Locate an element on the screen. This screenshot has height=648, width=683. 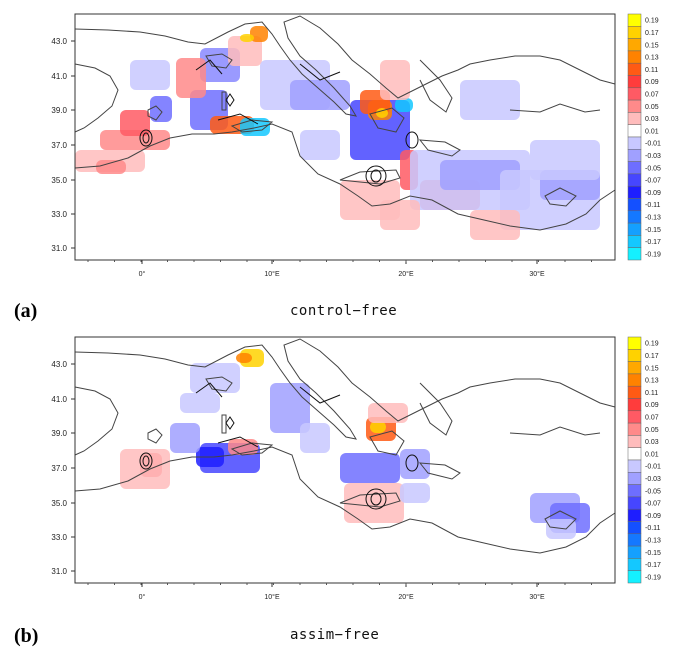
colorbar-label: -0.11 is located at coordinates (653, 205).